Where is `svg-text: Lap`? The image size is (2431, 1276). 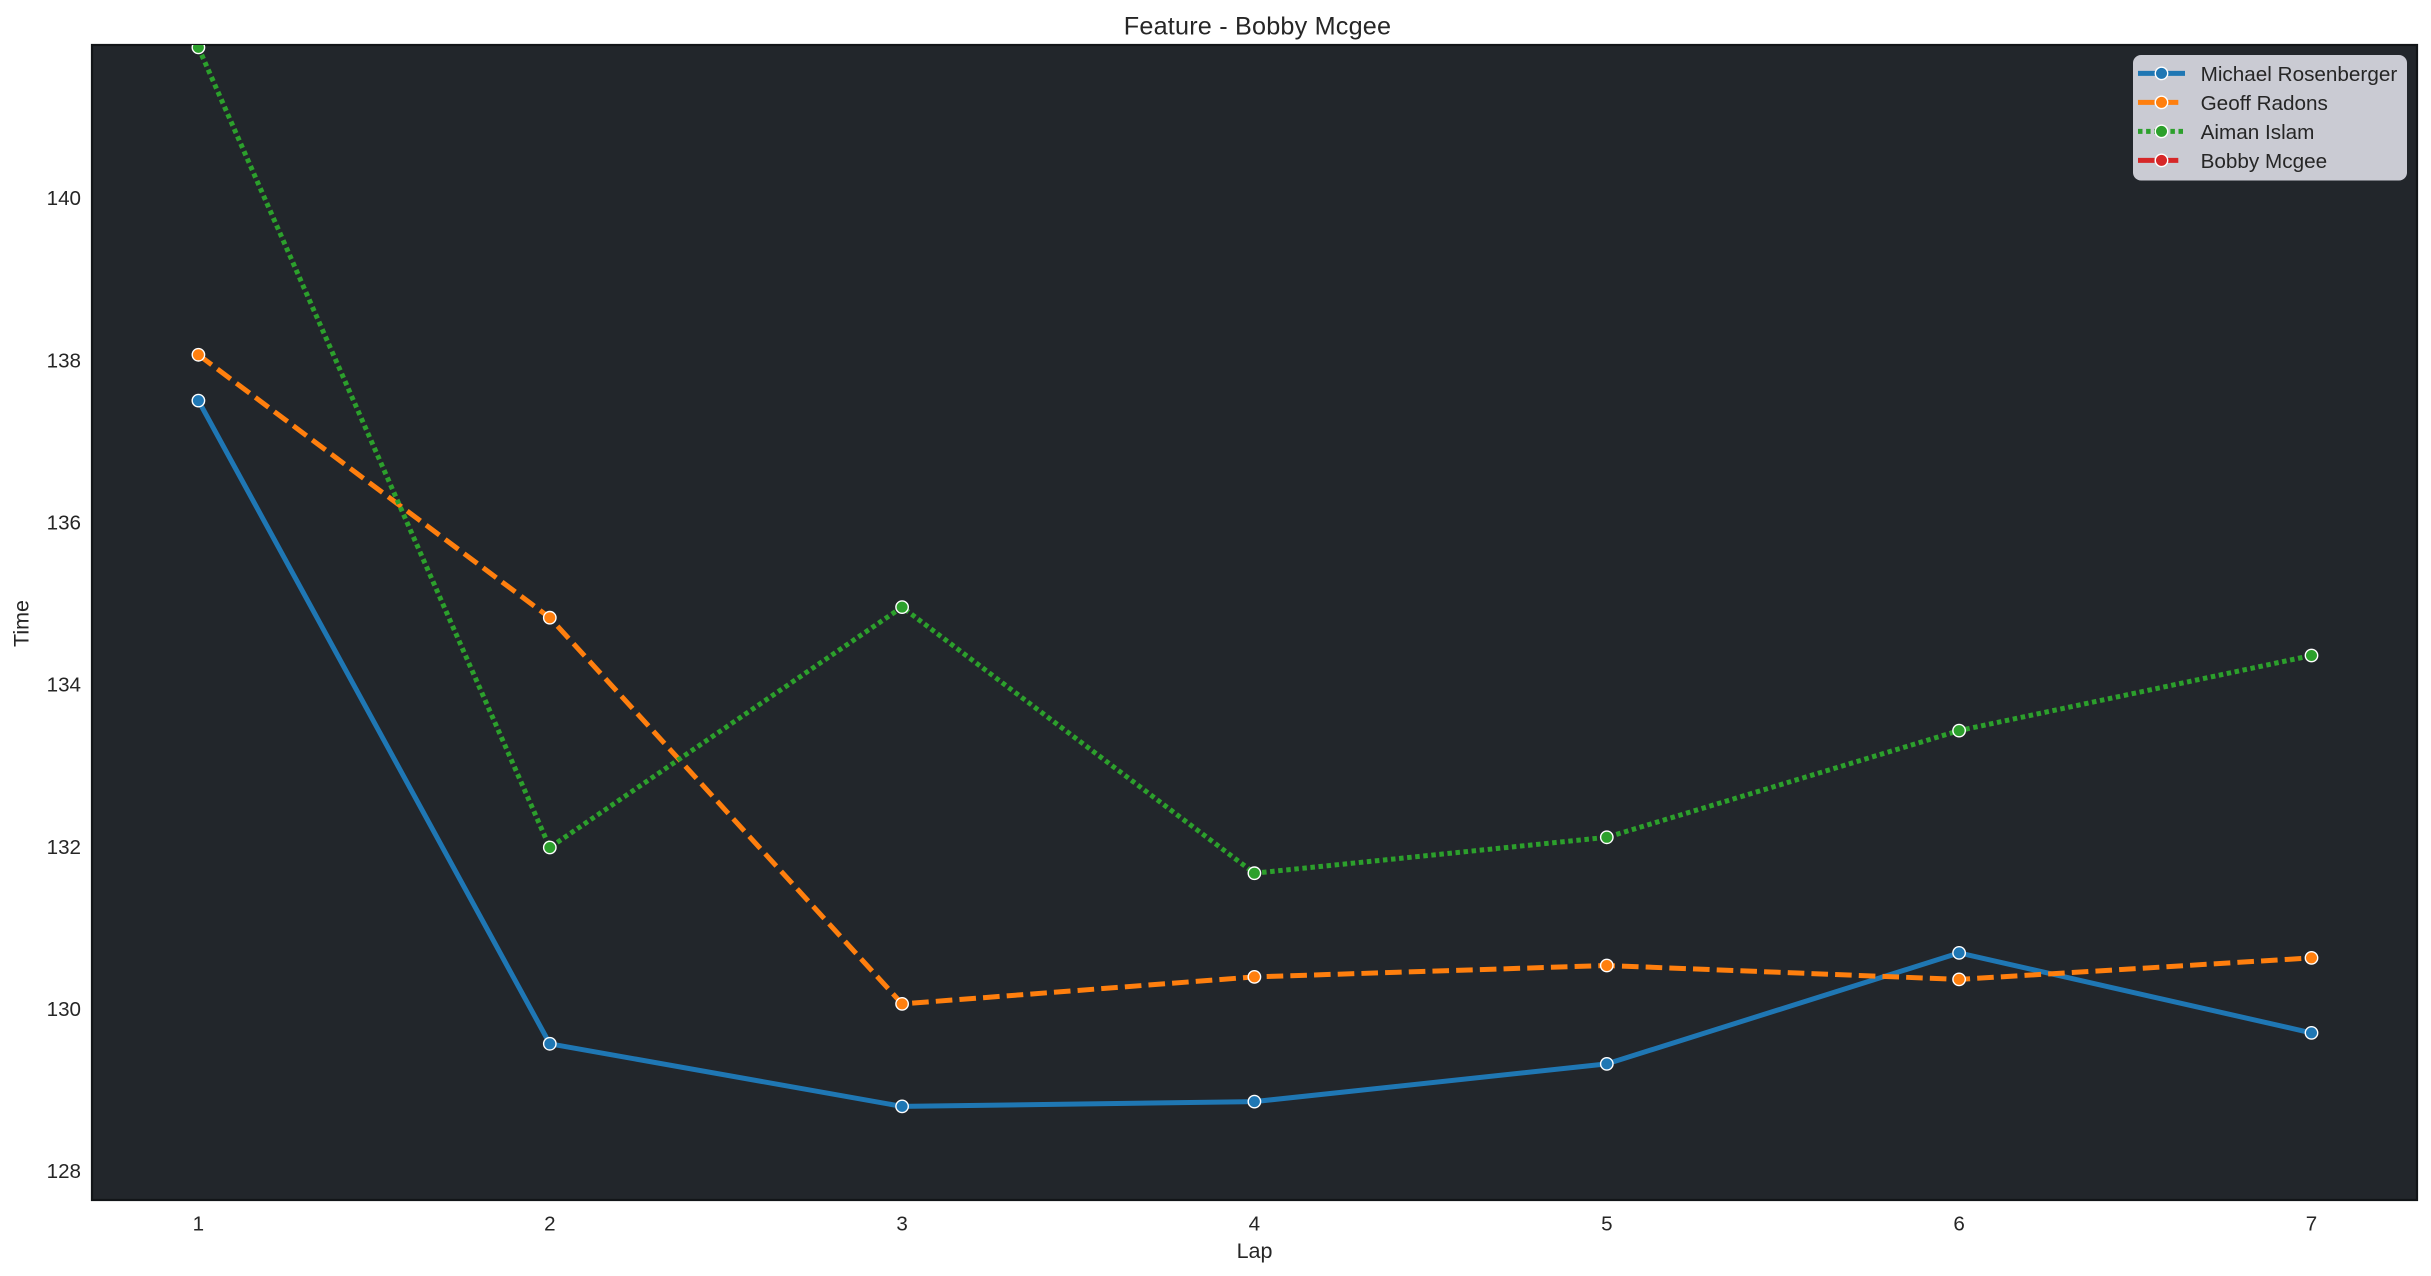
svg-text: Lap is located at coordinates (1255, 1251).